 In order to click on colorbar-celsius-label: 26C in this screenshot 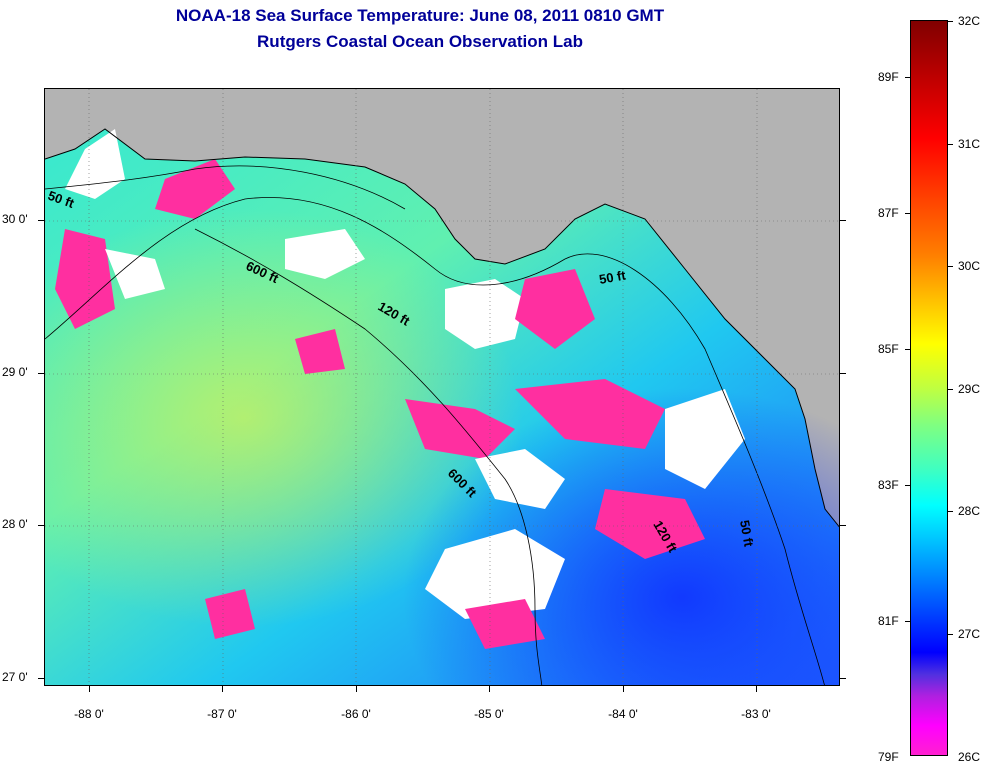, I will do `click(969, 757)`.